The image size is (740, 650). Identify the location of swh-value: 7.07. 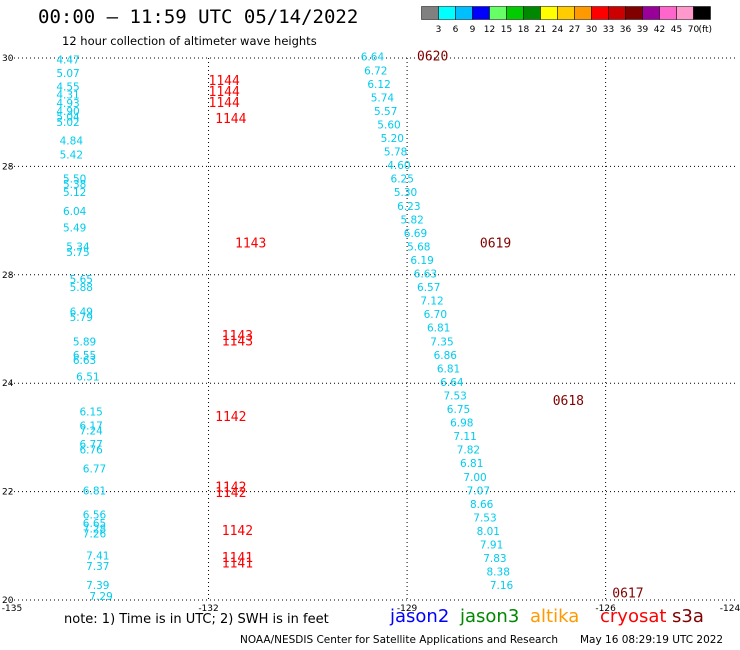
(478, 491).